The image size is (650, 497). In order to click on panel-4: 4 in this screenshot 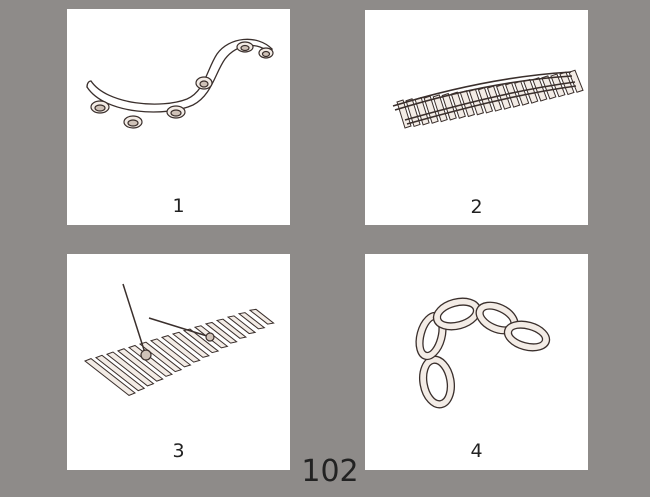, I will do `click(476, 362)`.